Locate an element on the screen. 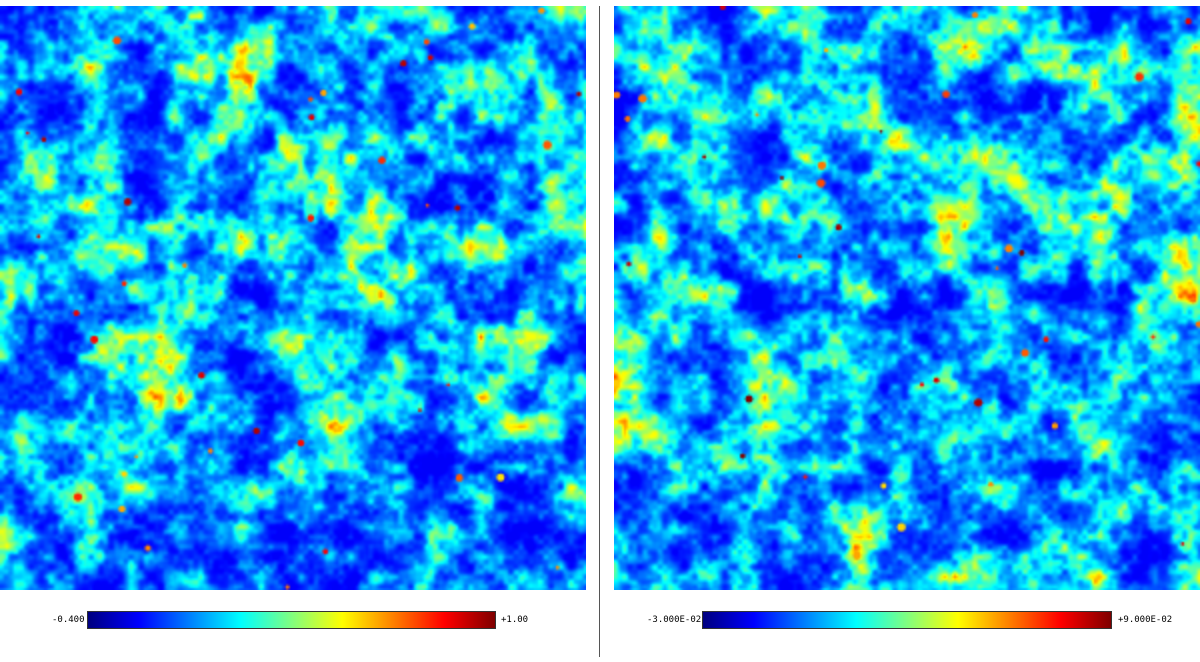 This screenshot has height=662, width=1200. left-colorbar-max-label: +1.00 is located at coordinates (515, 620).